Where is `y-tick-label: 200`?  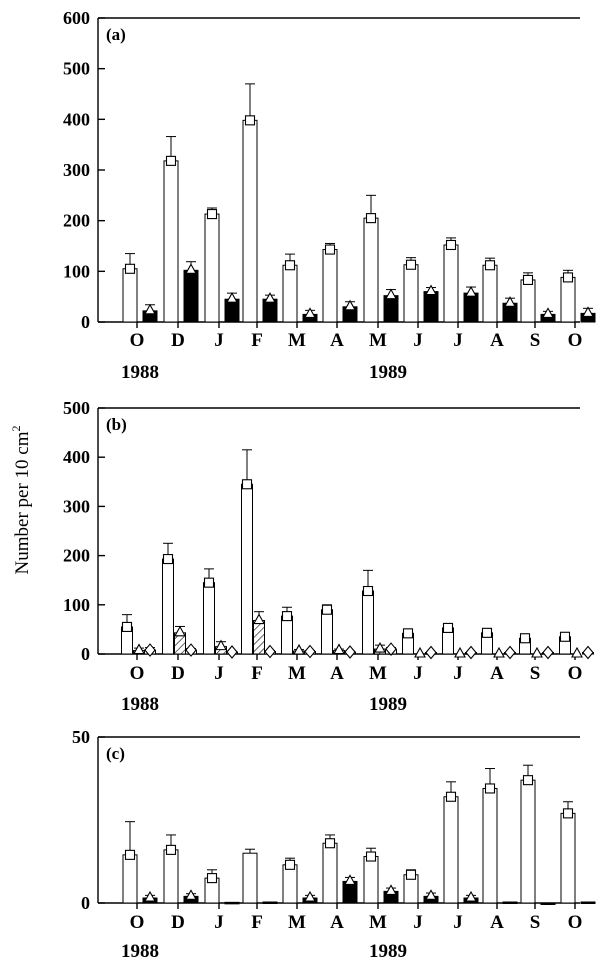 y-tick-label: 200 is located at coordinates (76, 556).